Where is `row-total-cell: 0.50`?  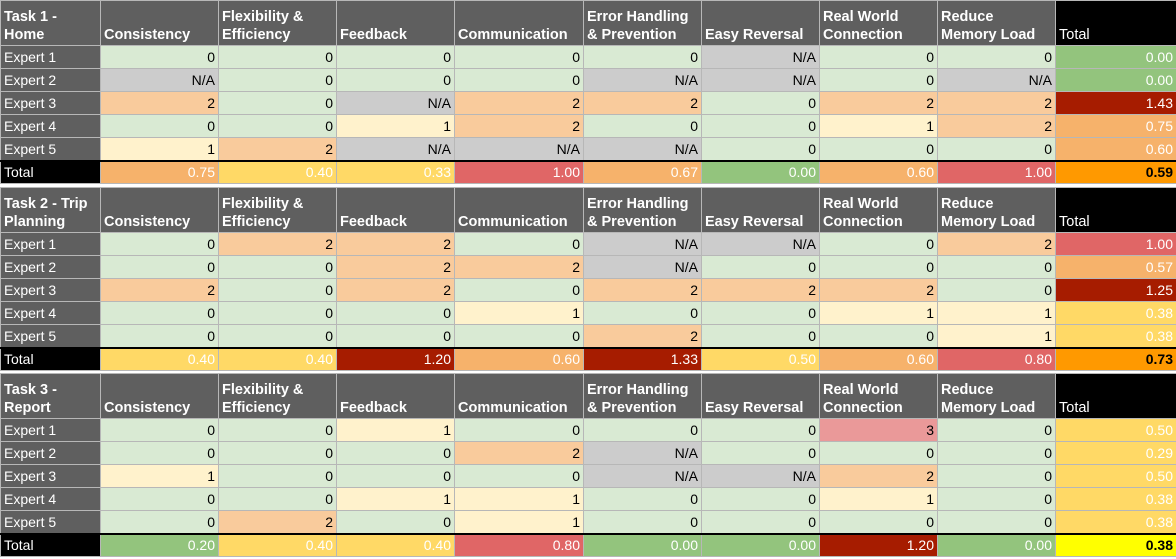 row-total-cell: 0.50 is located at coordinates (1115, 430).